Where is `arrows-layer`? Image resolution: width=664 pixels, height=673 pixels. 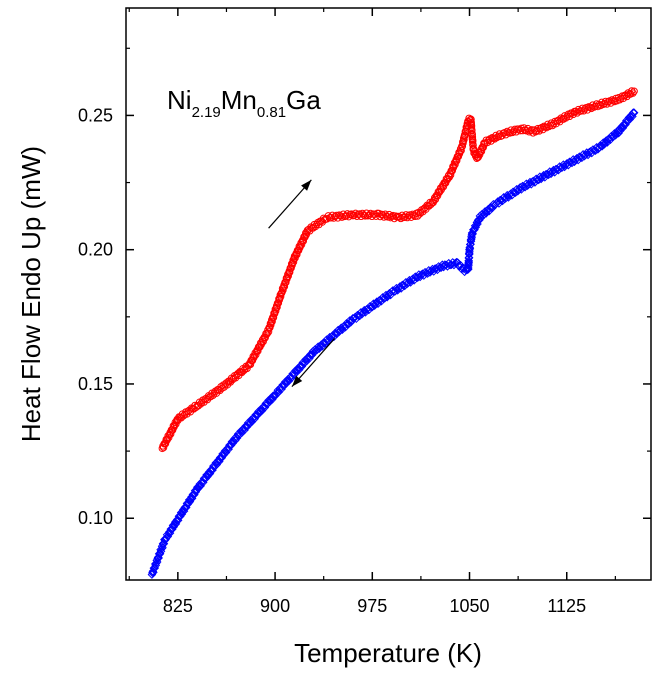
arrows-layer is located at coordinates (302, 283).